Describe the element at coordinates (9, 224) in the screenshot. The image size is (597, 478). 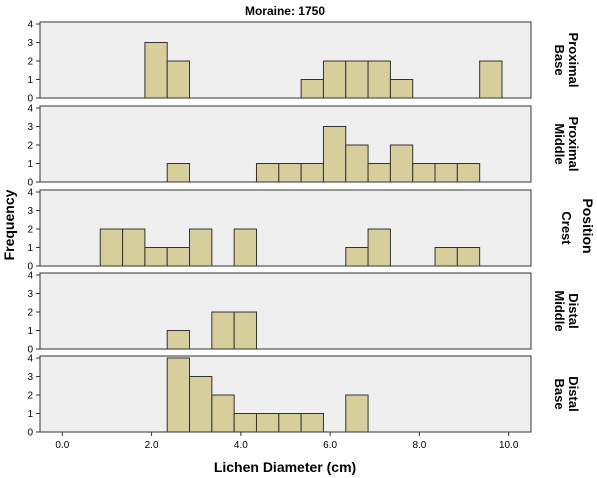
I see `y-axis-label: Frequency` at that location.